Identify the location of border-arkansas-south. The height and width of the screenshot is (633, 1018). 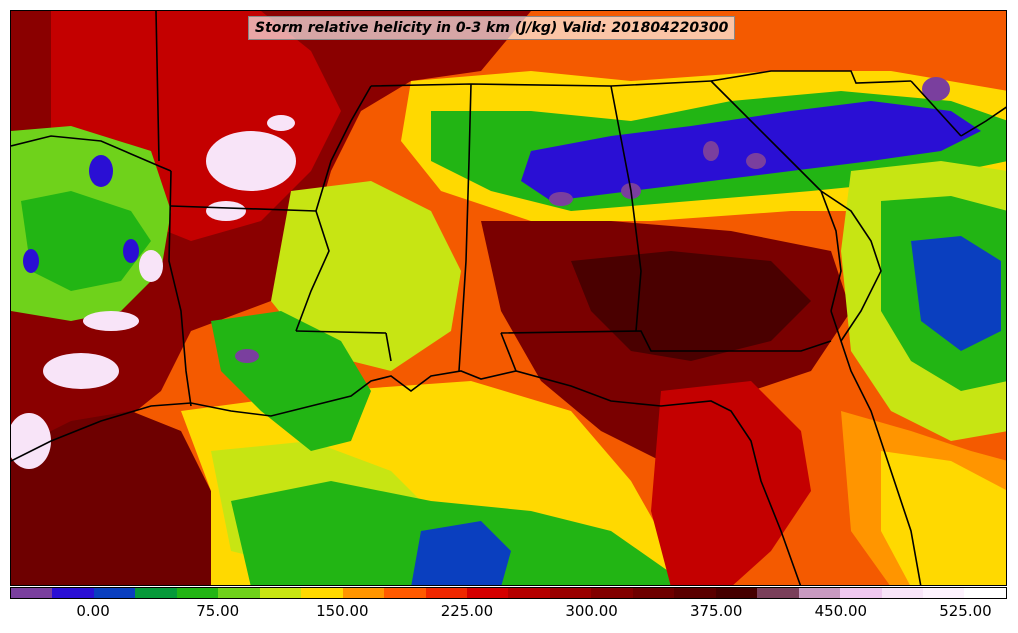
(243, 208).